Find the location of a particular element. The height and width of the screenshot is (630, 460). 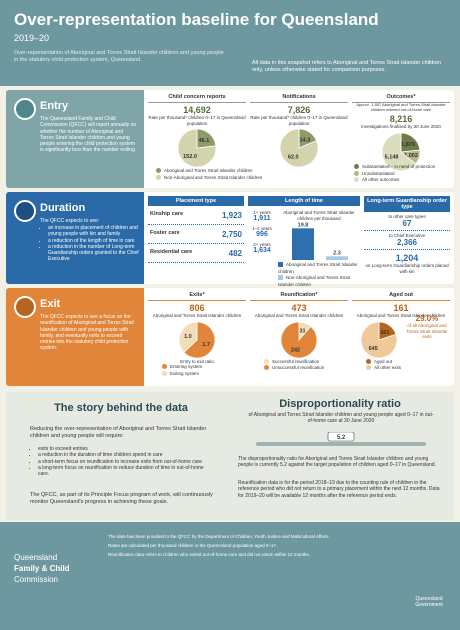

slice-label: 1.0 is located at coordinates (188, 337).